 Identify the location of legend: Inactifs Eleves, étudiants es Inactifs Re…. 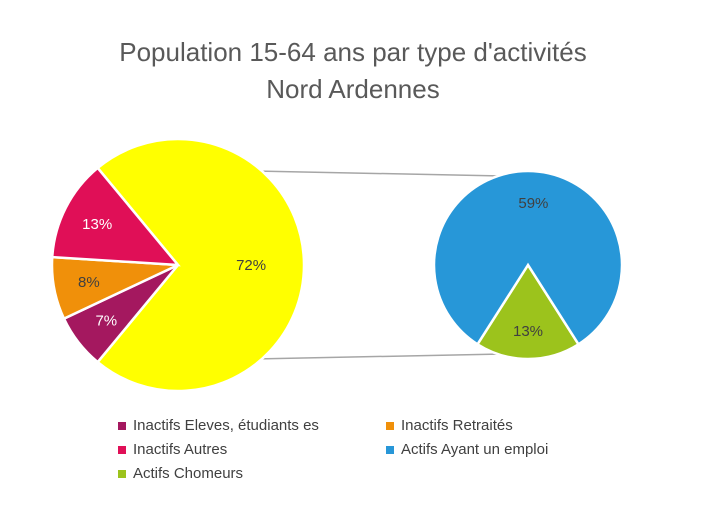
(378, 449).